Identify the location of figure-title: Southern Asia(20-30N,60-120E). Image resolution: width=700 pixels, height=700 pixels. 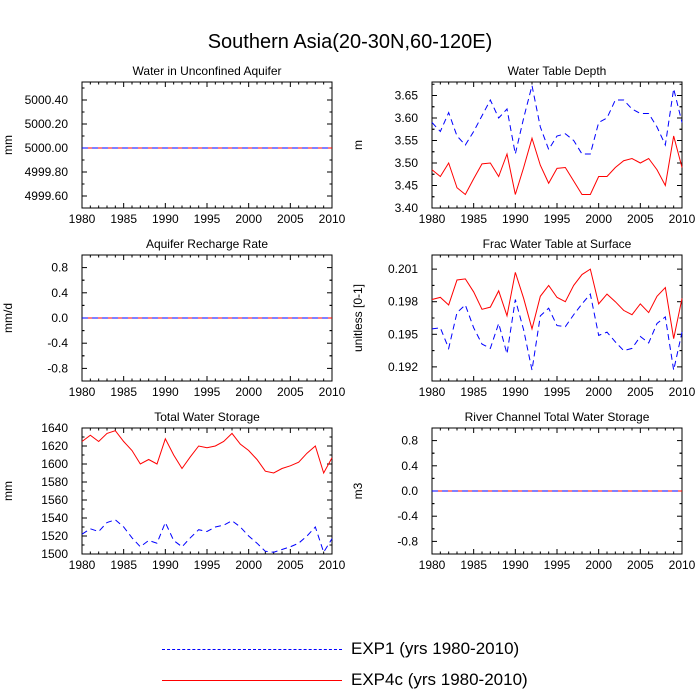
(350, 42).